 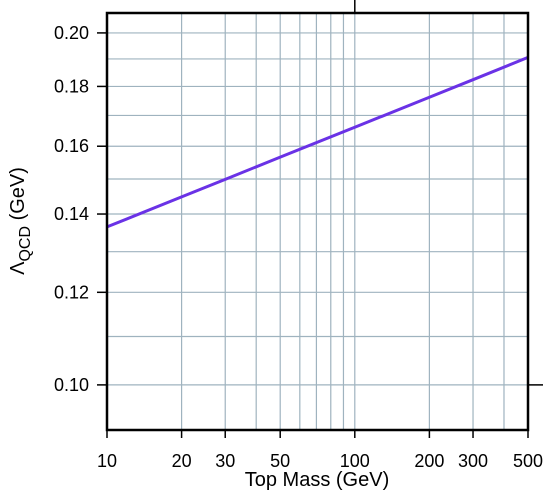 What do you see at coordinates (71, 146) in the screenshot?
I see `y-tick-label: 0.16` at bounding box center [71, 146].